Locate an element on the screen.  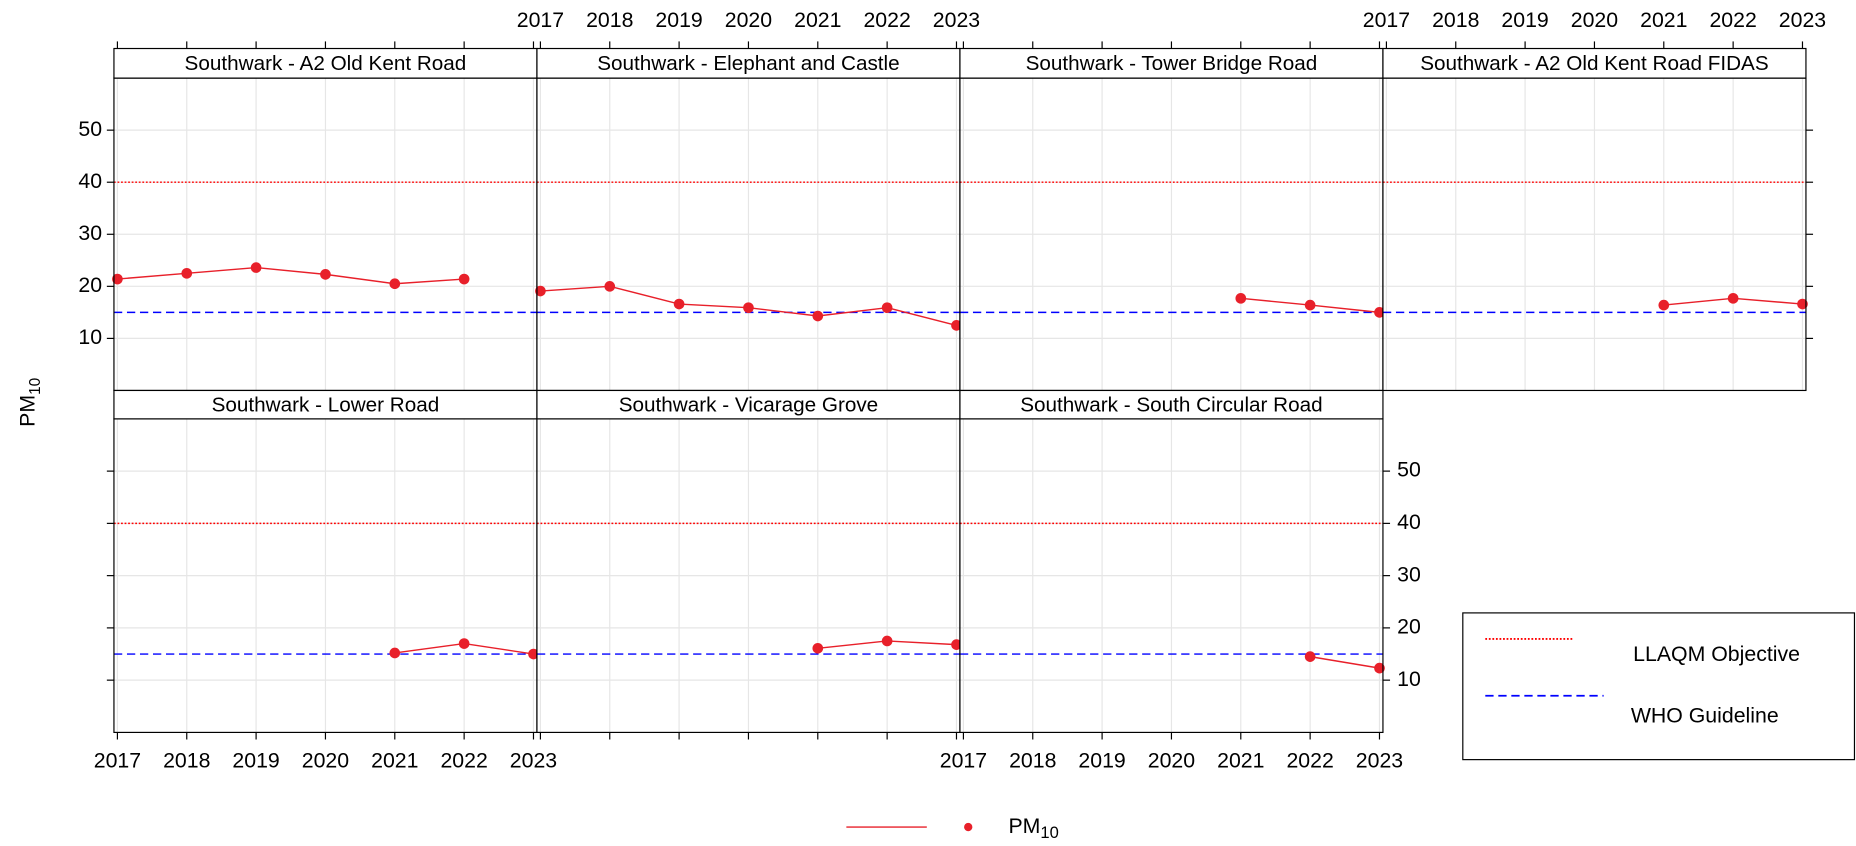
panel-title: Southwark - A2 Old Kent Road FIDAS is located at coordinates (1594, 63).